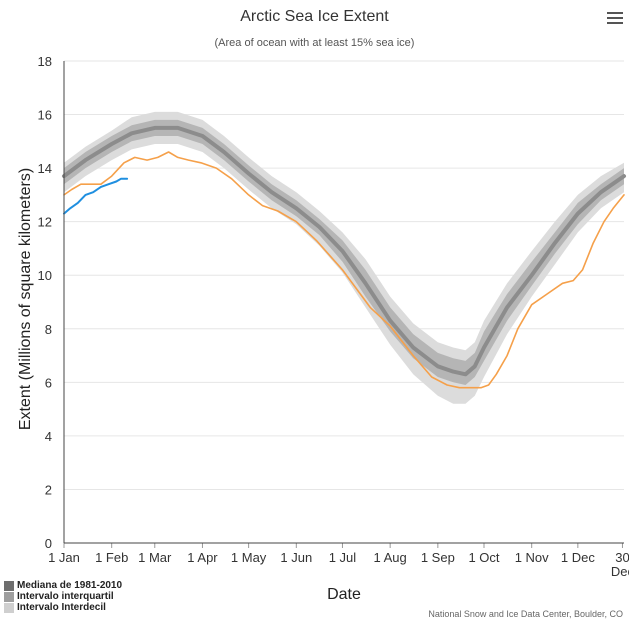  What do you see at coordinates (9, 596) in the screenshot?
I see `legend-swatch-interquartile` at bounding box center [9, 596].